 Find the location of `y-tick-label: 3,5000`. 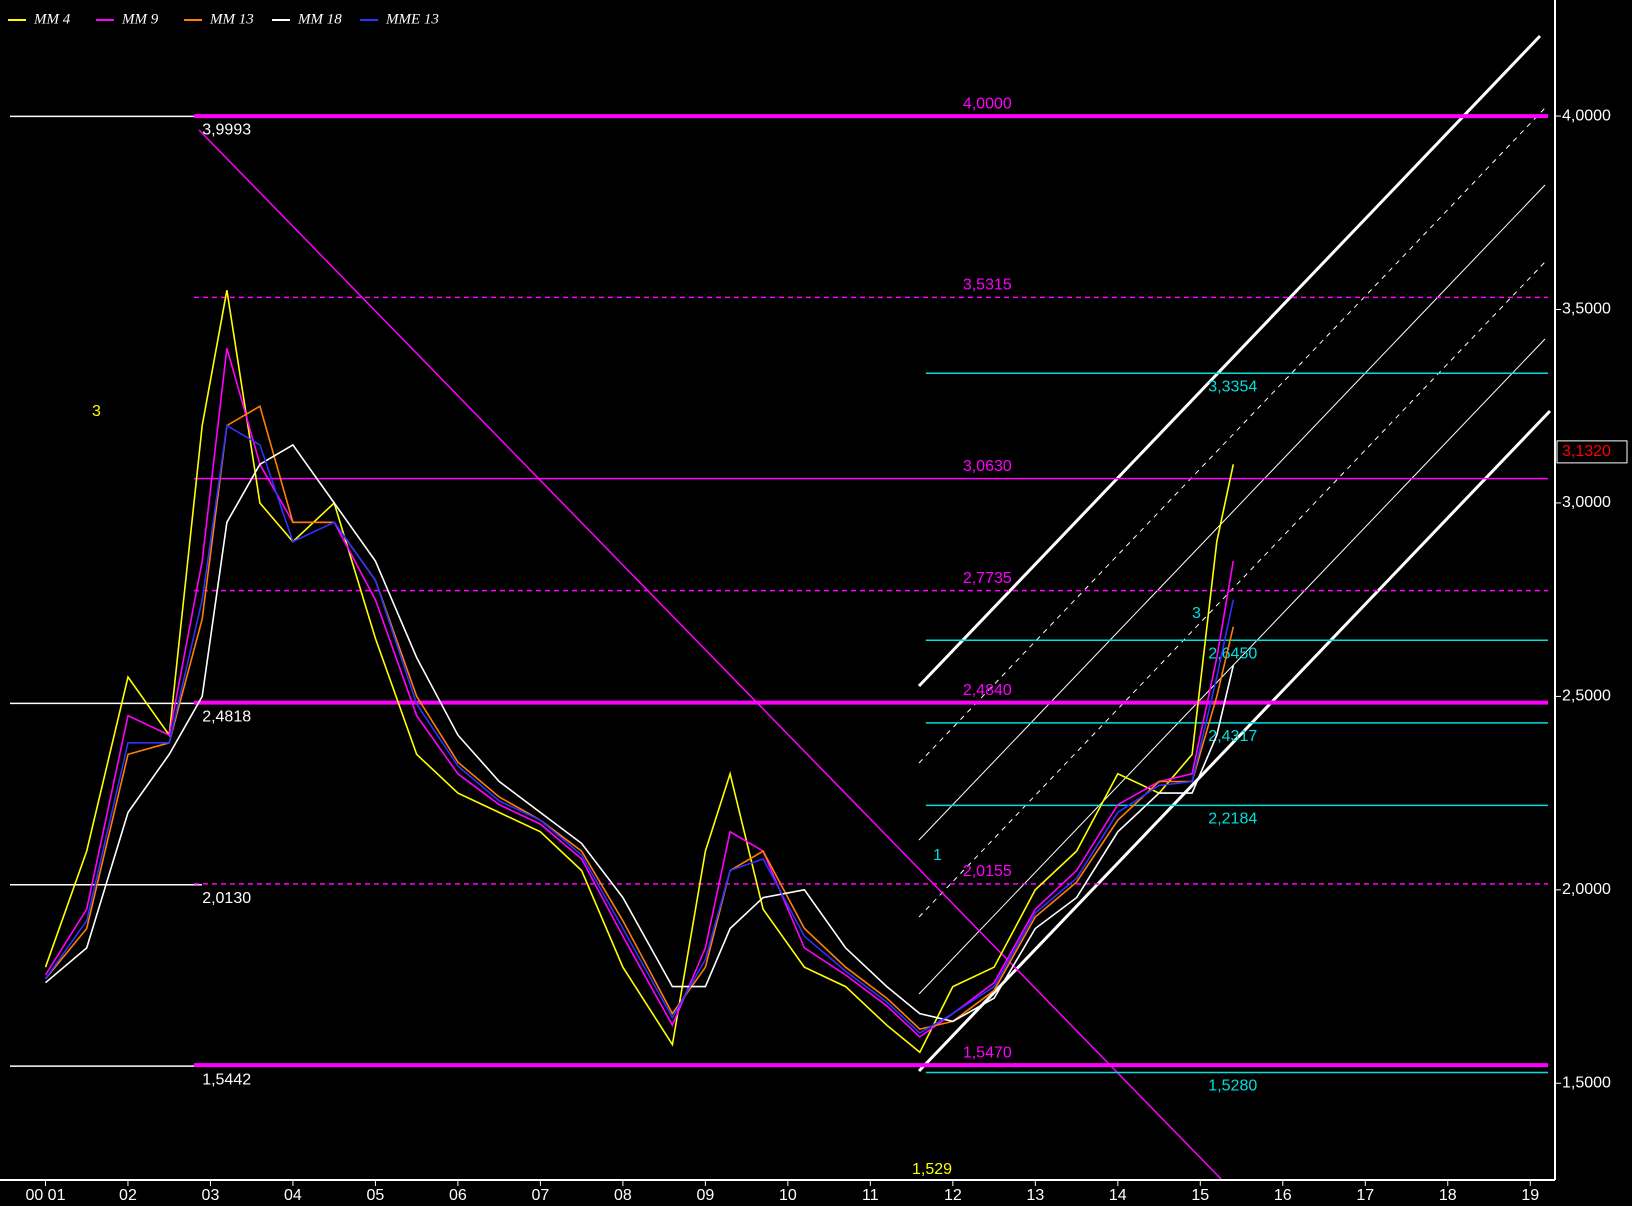

y-tick-label: 3,5000 is located at coordinates (1586, 309).